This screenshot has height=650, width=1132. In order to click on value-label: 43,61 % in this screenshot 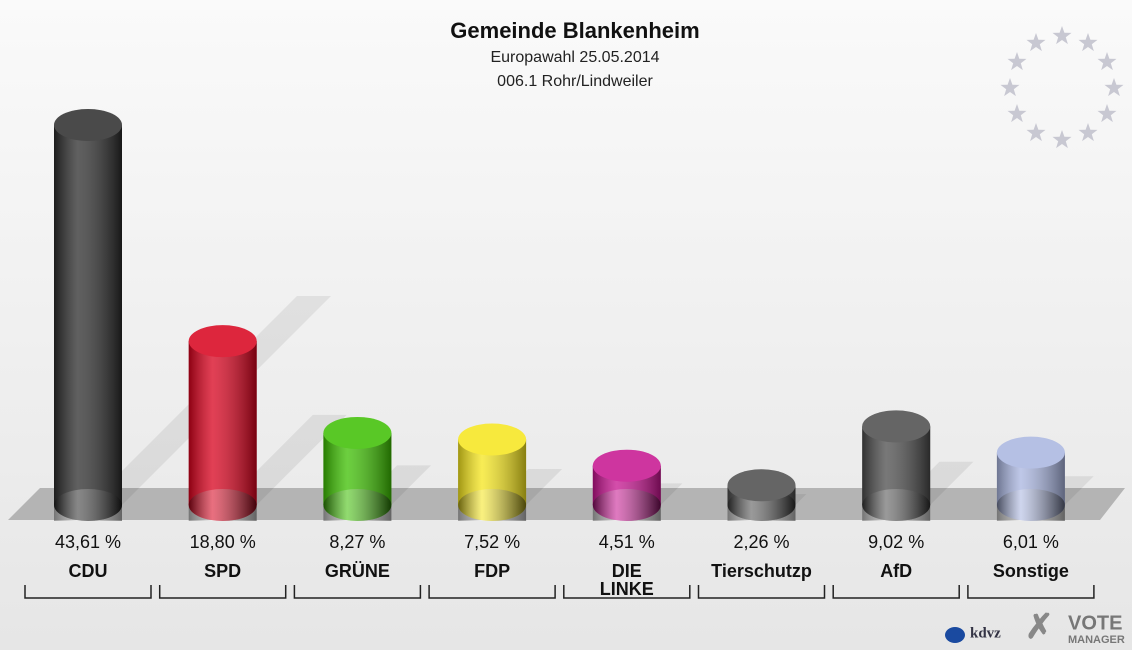, I will do `click(88, 542)`.